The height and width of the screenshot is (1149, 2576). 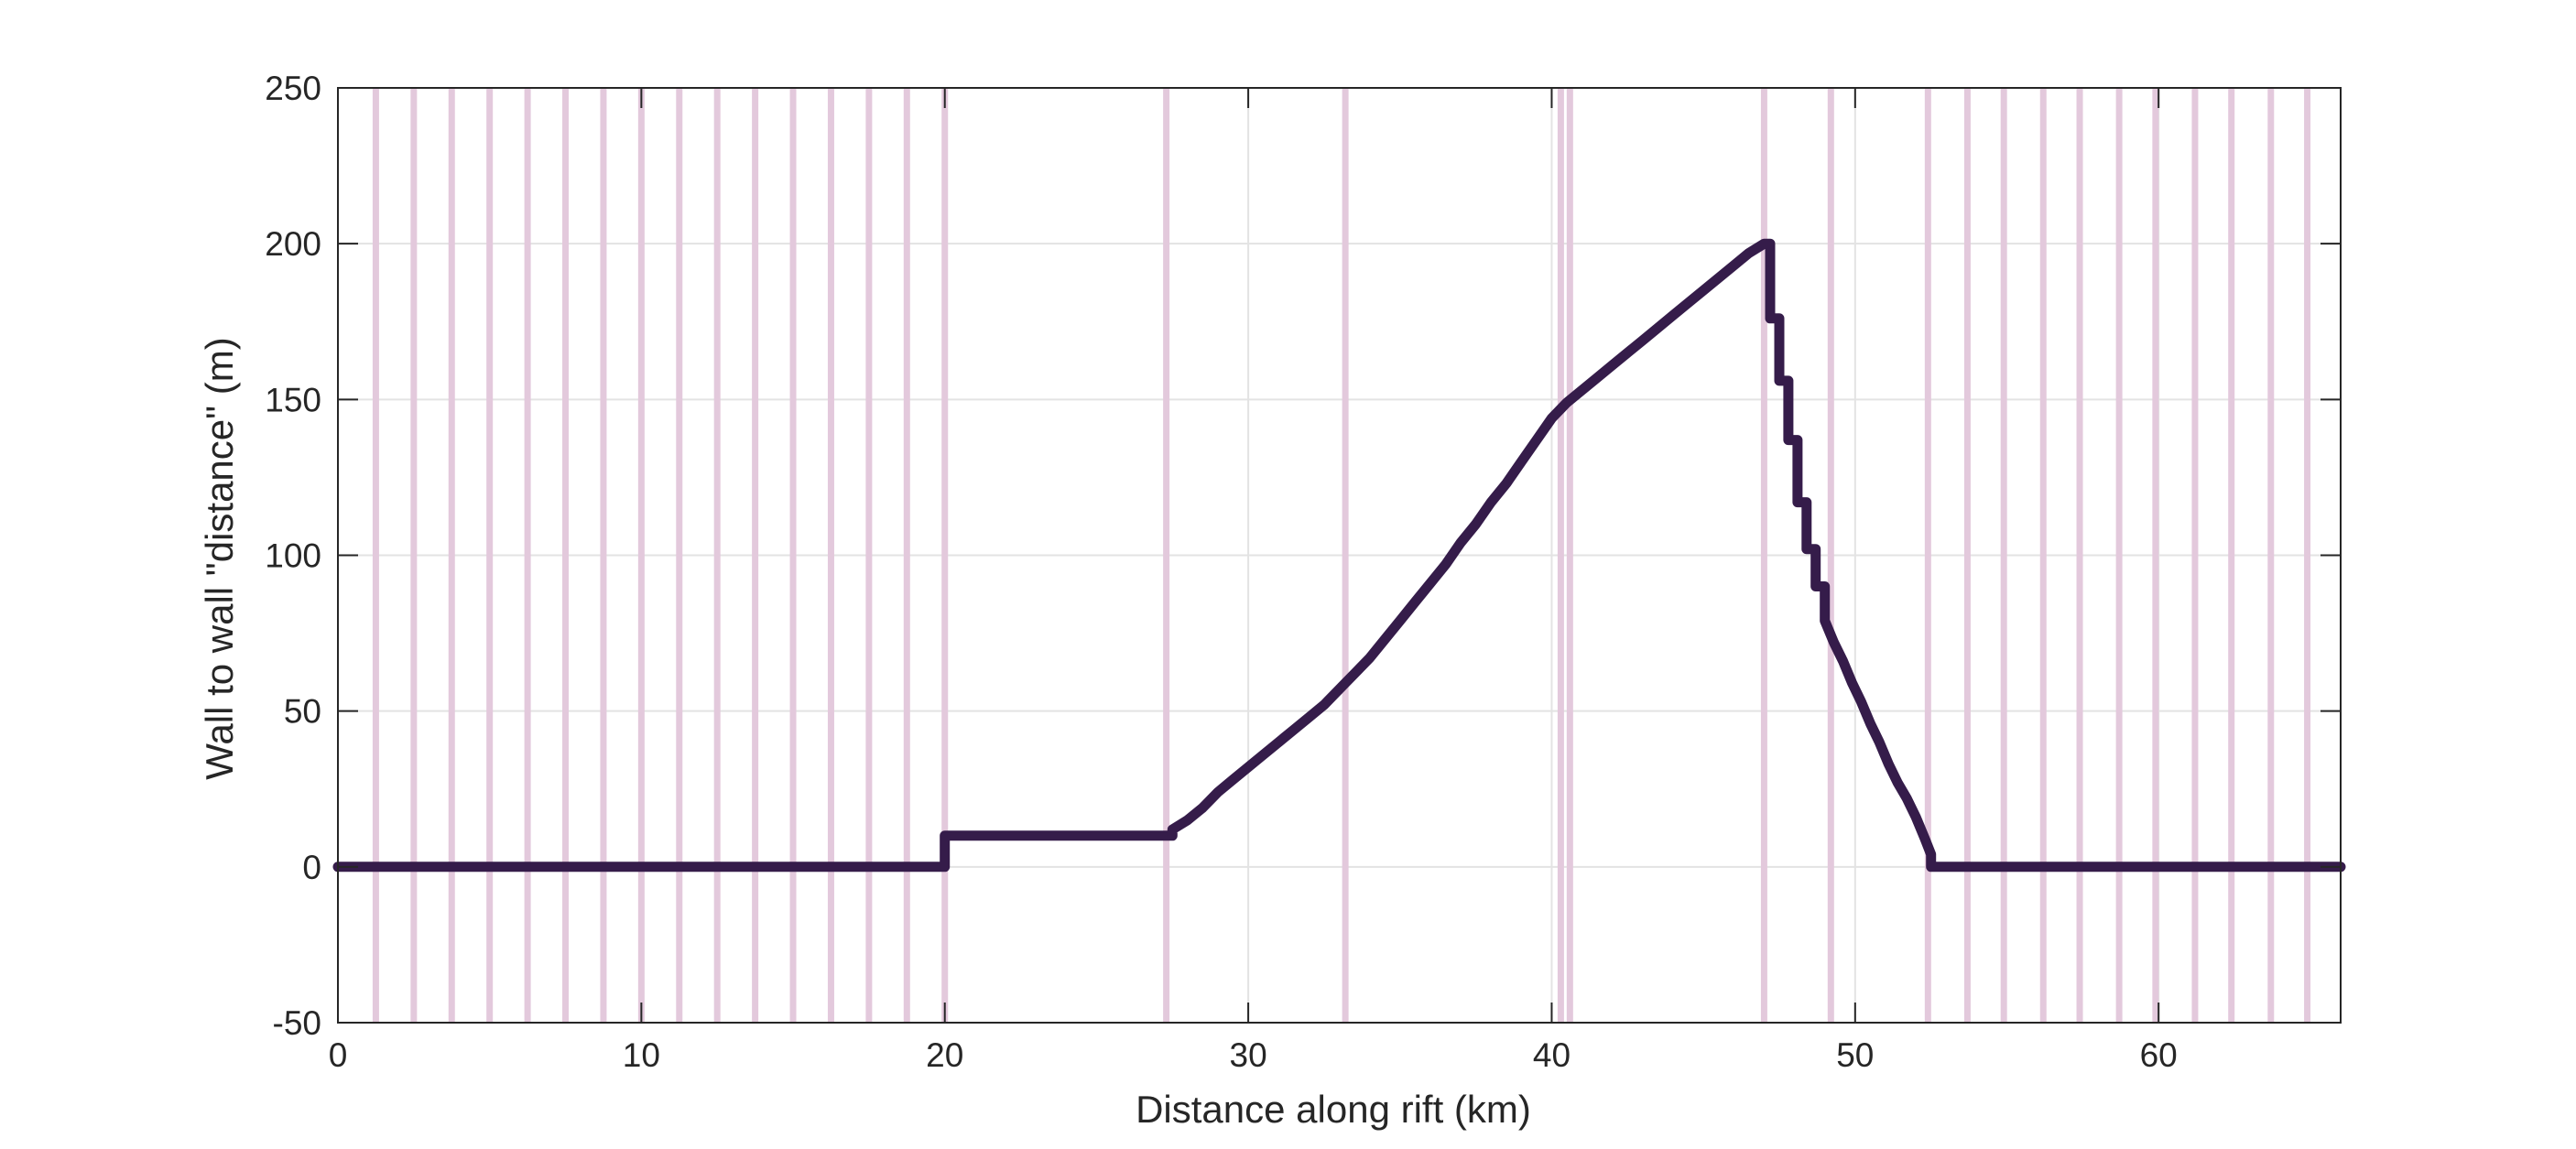 What do you see at coordinates (297, 1023) in the screenshot?
I see `y-tick-label: -50` at bounding box center [297, 1023].